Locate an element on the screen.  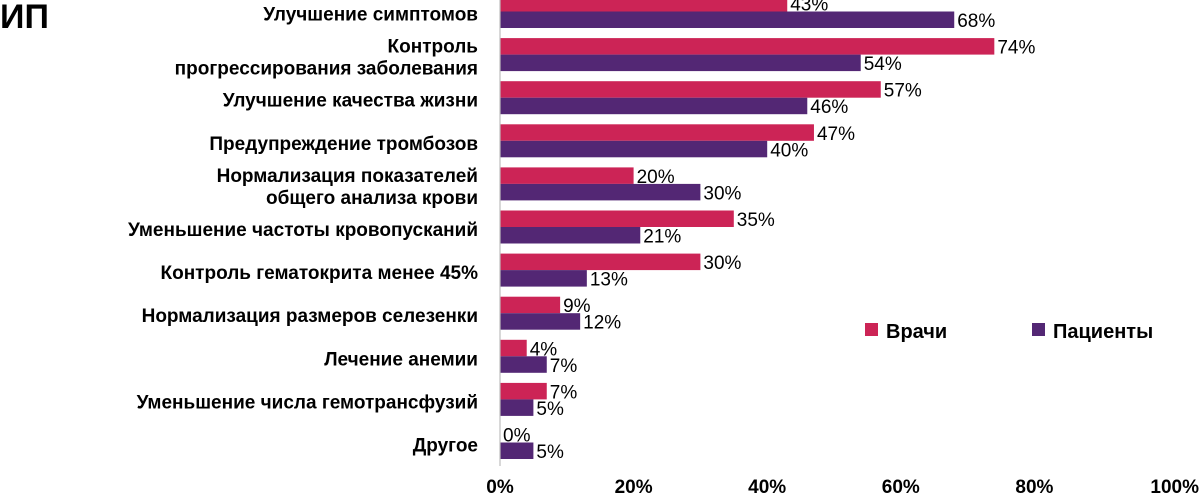
category-label-2: Улучшение качества жизни is located at coordinates (350, 101).